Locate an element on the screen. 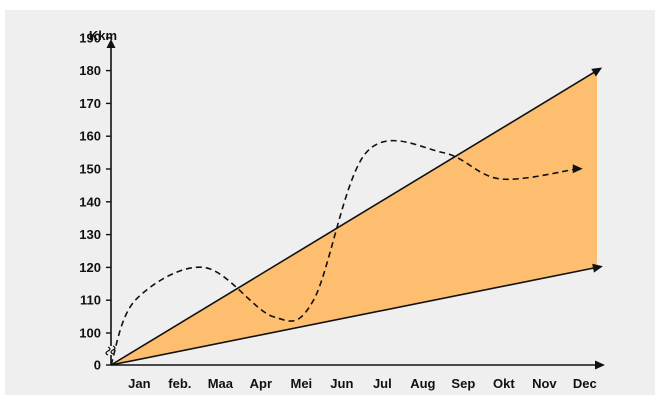 The image size is (660, 403). x-tick-label: Aug is located at coordinates (422, 383).